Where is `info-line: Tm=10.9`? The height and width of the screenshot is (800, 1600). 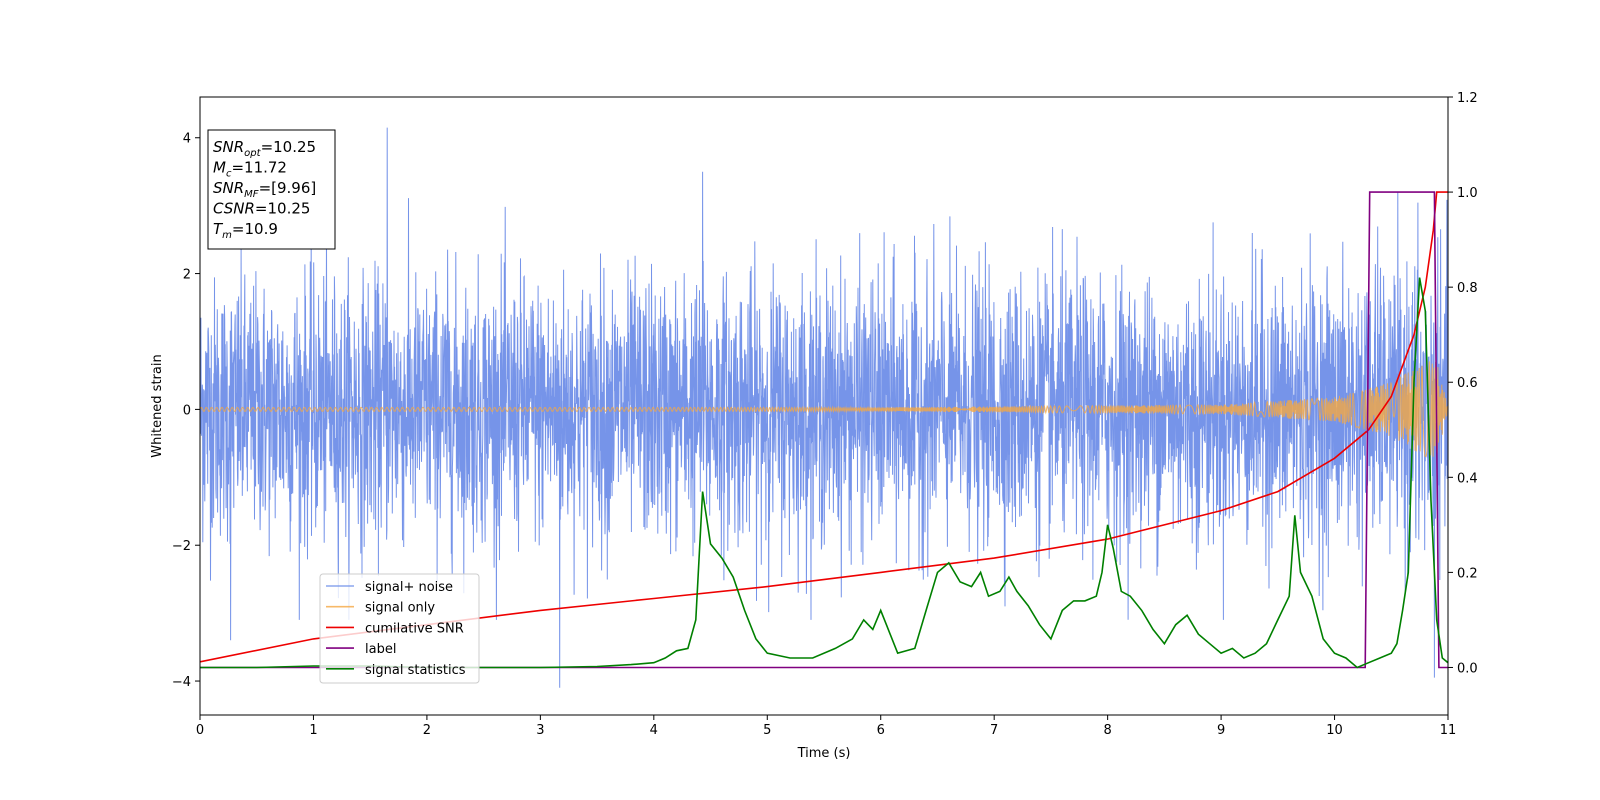 info-line: Tm=10.9 is located at coordinates (245, 230).